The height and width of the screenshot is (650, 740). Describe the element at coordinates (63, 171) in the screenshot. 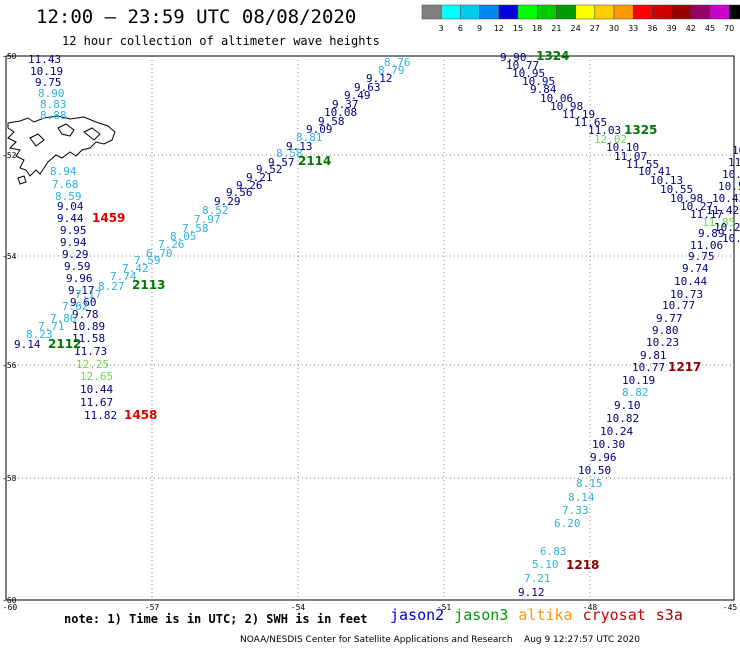

I see `wave-height-label: 8.94` at that location.